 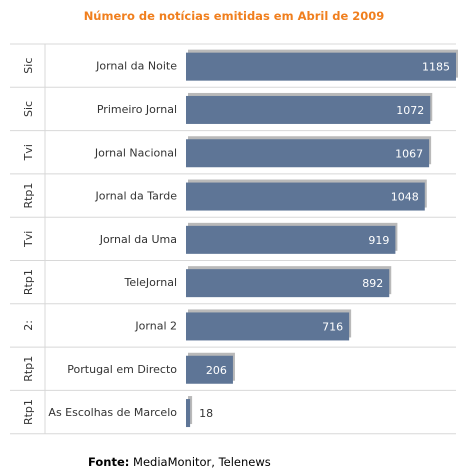 I want to click on category-label: Jornal 2, so click(x=155, y=325).